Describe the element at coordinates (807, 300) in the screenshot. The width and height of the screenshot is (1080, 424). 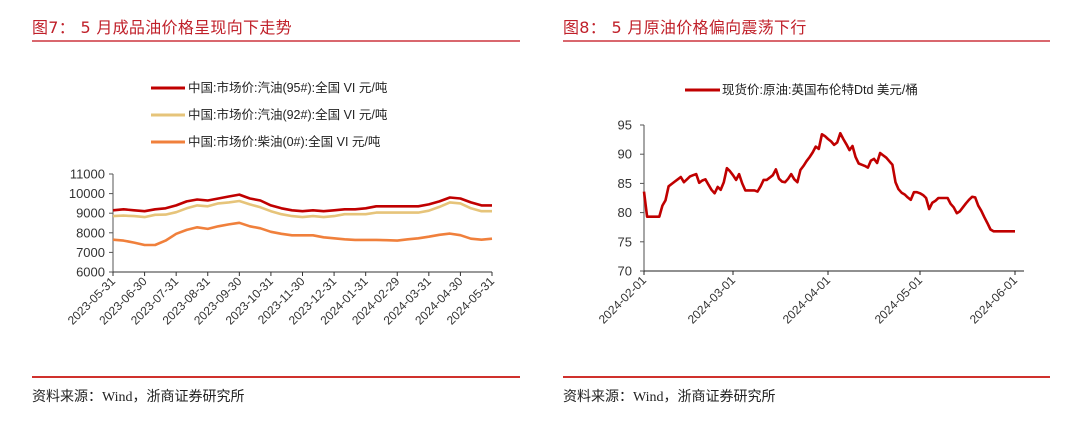
I see `x-tick-label: 2024-04-01` at that location.